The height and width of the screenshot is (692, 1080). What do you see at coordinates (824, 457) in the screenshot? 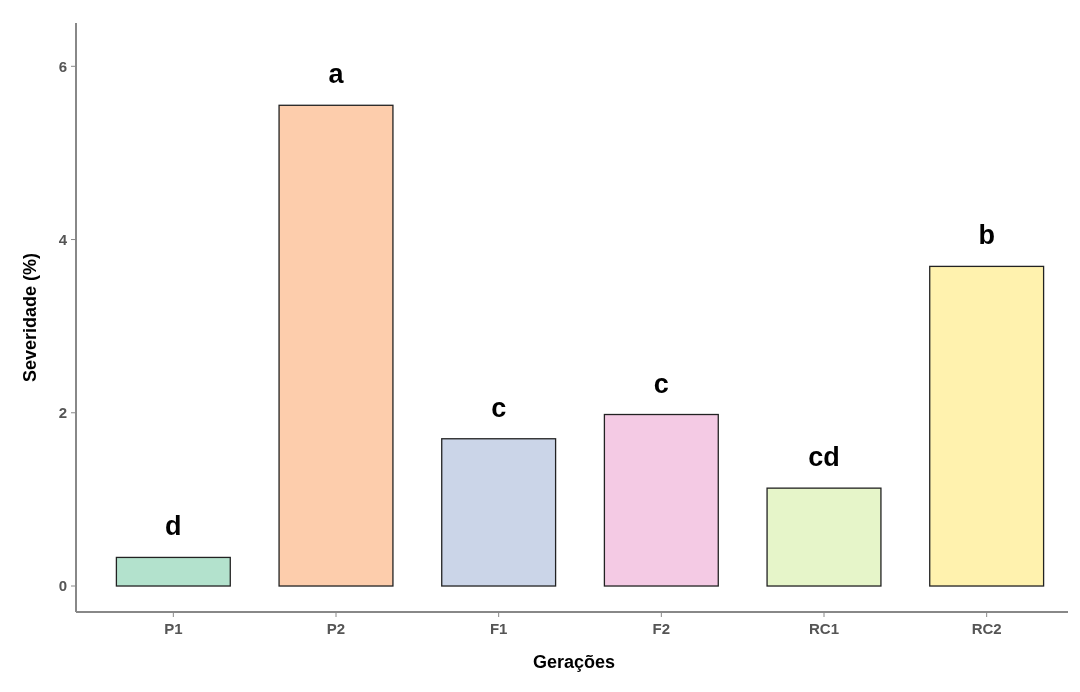
I see `annotation: cd` at bounding box center [824, 457].